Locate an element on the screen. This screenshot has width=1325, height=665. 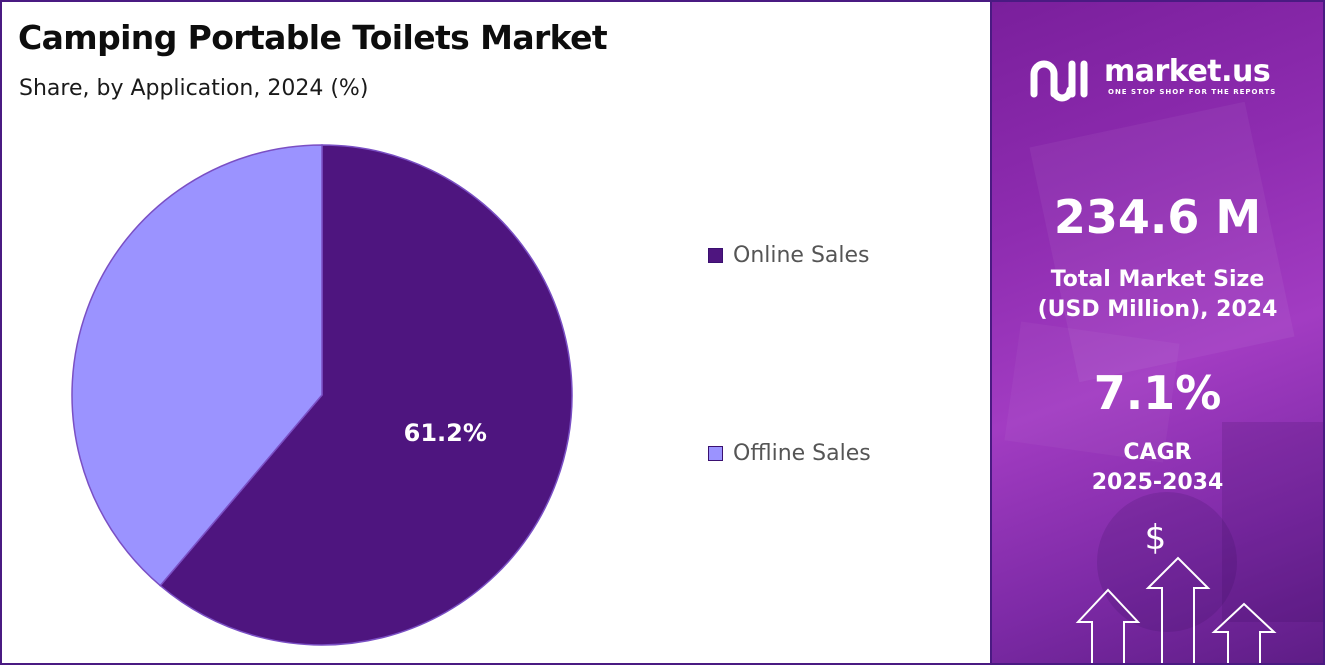
legend-item-online-sales: Online Sales is located at coordinates (789, 255).